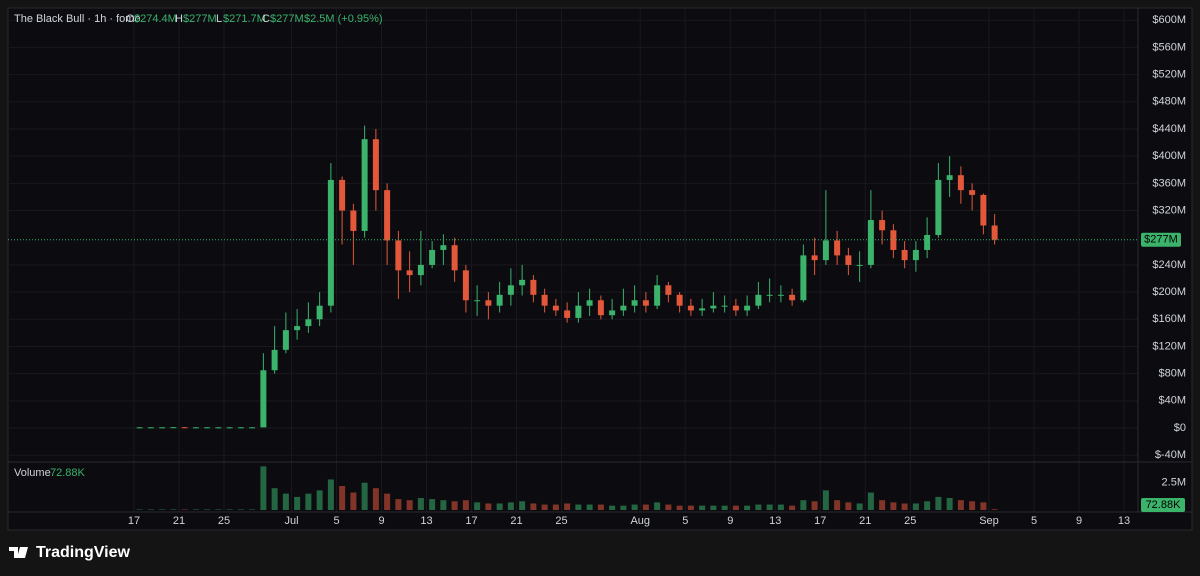  What do you see at coordinates (1172, 401) in the screenshot?
I see `y-tick-label: $40M` at bounding box center [1172, 401].